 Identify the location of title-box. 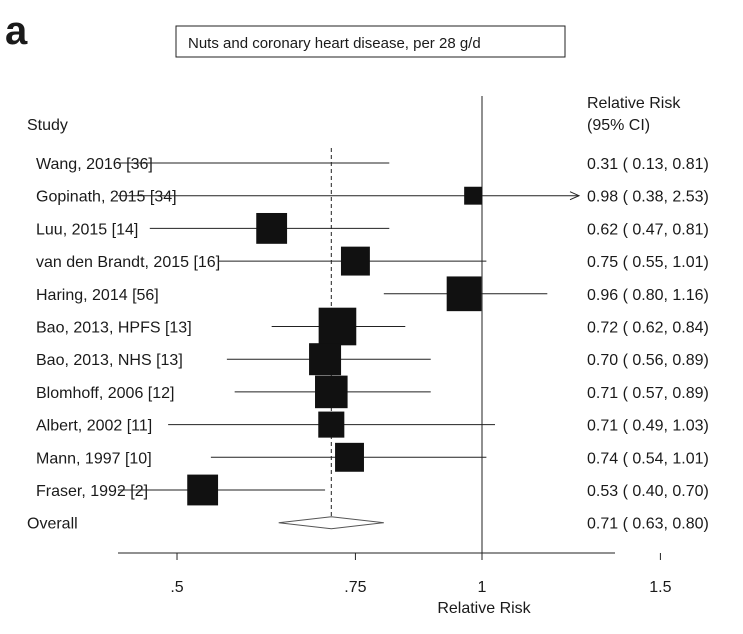
(370, 41).